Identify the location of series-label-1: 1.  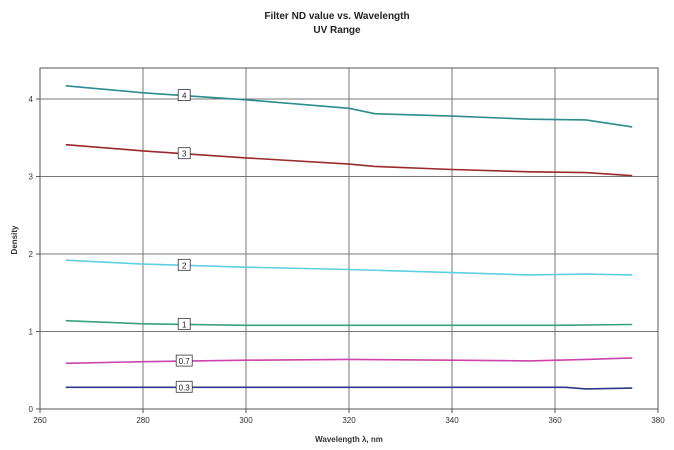
(184, 324).